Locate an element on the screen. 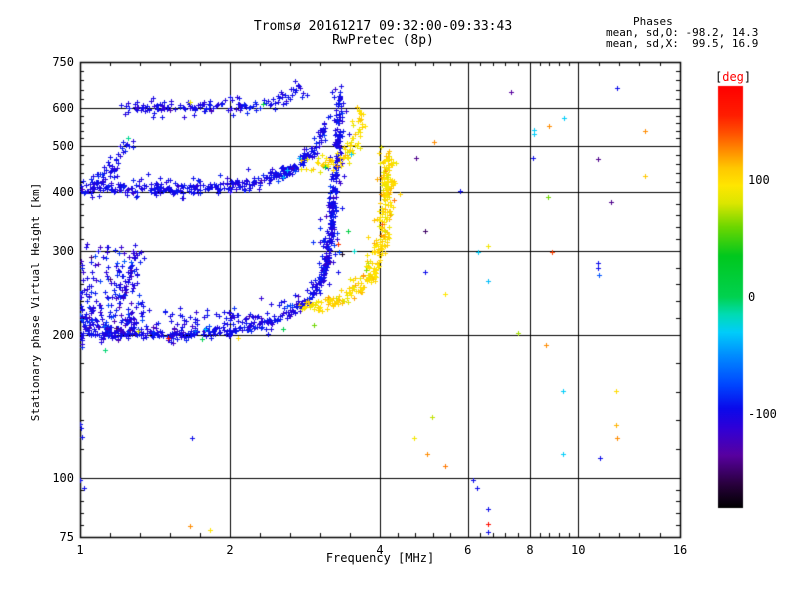  y-tick-label: 400 is located at coordinates (63, 191).